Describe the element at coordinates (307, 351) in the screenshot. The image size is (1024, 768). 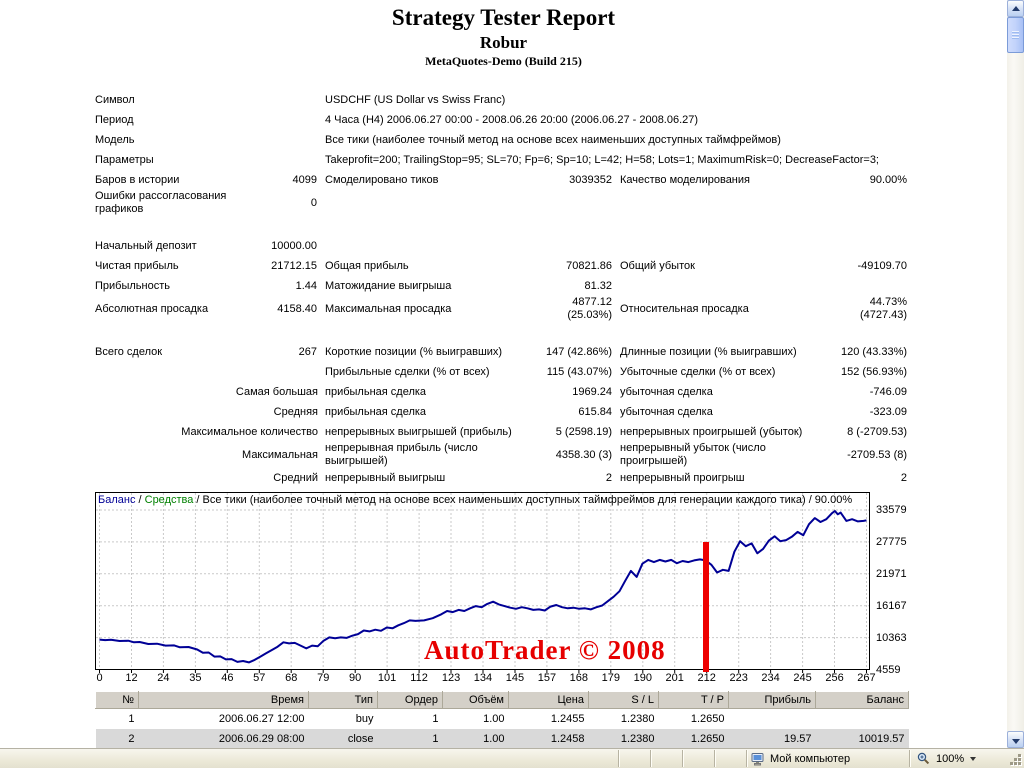
I see `summary-cell: 267` at that location.